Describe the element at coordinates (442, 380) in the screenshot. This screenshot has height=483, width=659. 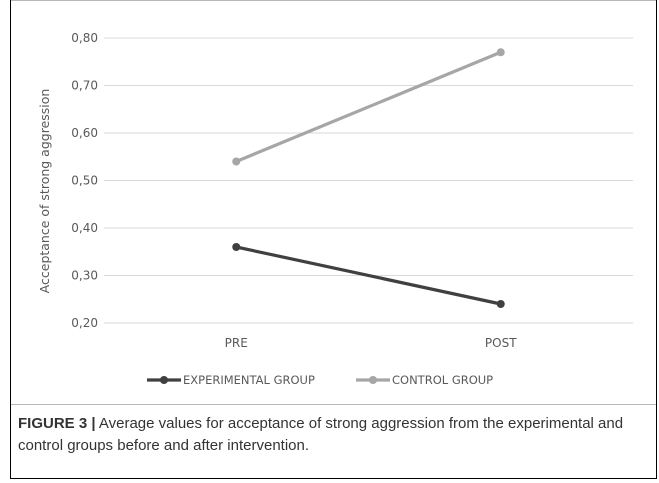
I see `legend-label: CONTROL GROUP` at that location.